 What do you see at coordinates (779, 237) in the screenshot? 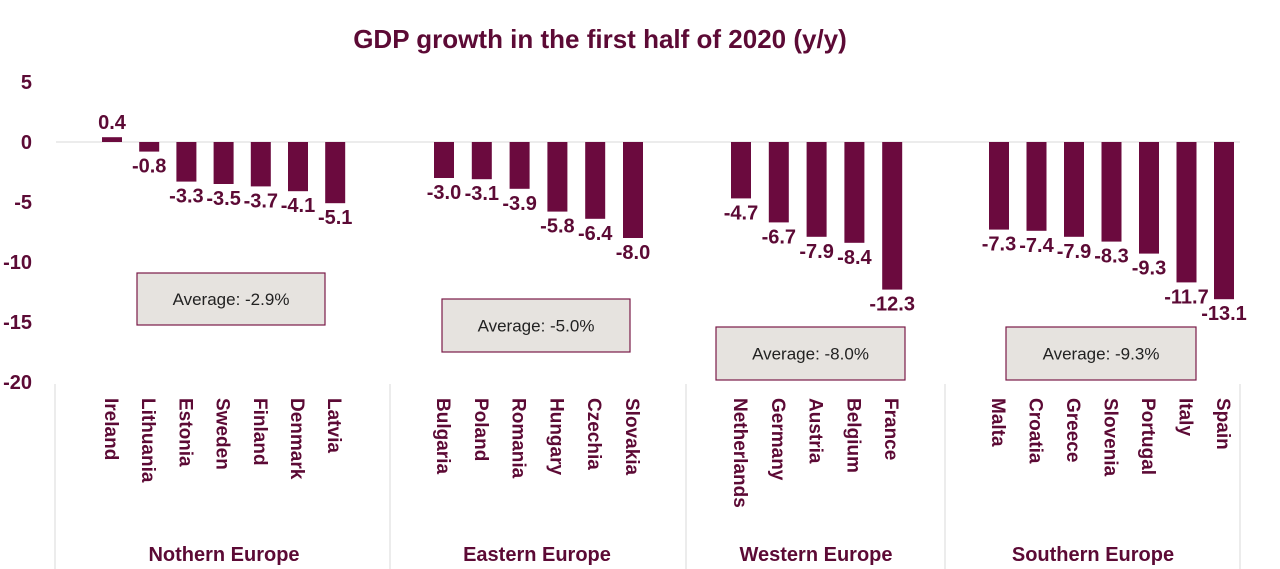
I see `data-label: -6.7` at bounding box center [779, 237].